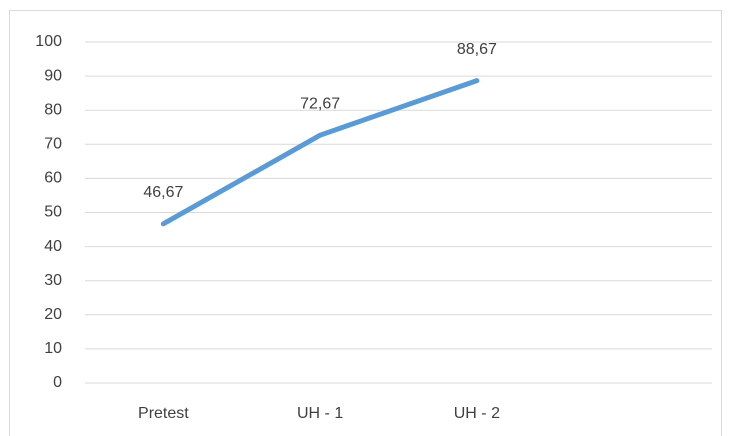 The width and height of the screenshot is (730, 436). What do you see at coordinates (320, 103) in the screenshot?
I see `data-label: 72,67` at bounding box center [320, 103].